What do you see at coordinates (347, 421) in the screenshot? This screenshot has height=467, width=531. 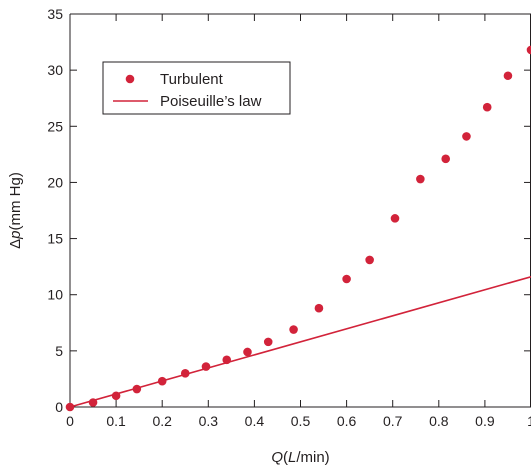 I see `x-tick-label: 0.6` at bounding box center [347, 421].